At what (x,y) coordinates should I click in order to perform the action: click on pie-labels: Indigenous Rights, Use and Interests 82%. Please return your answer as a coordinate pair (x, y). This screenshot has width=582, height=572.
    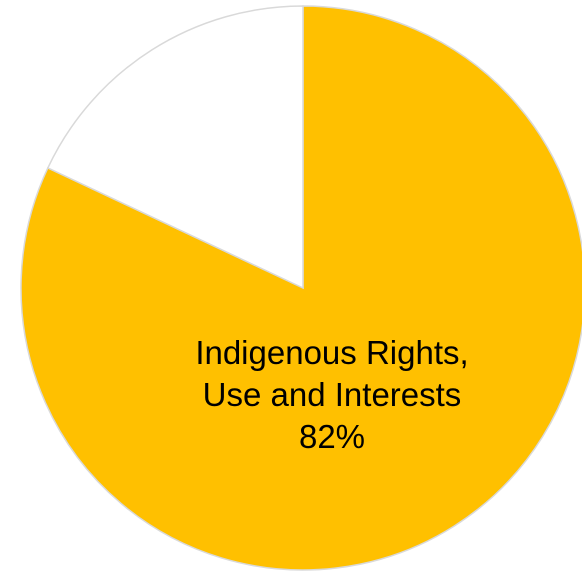
    Looking at the image, I should click on (331, 394).